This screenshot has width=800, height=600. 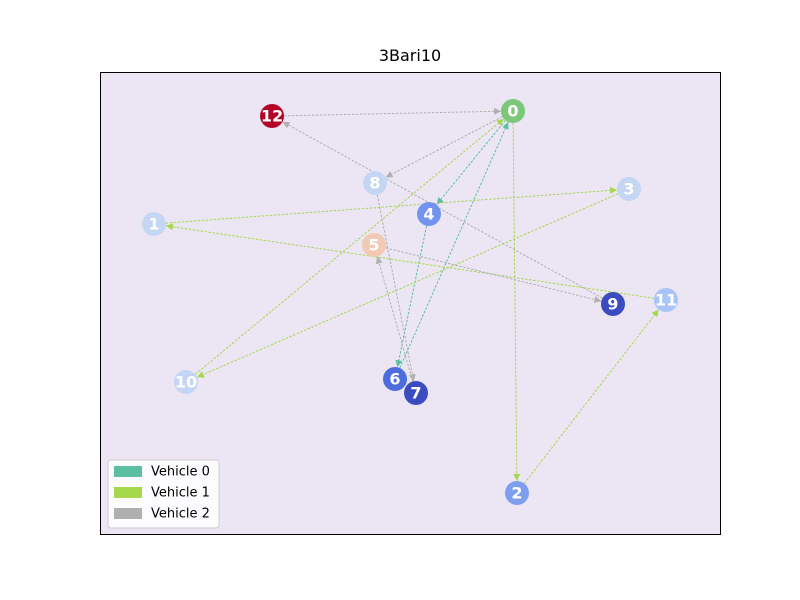 I want to click on node-9: 9, so click(x=613, y=304).